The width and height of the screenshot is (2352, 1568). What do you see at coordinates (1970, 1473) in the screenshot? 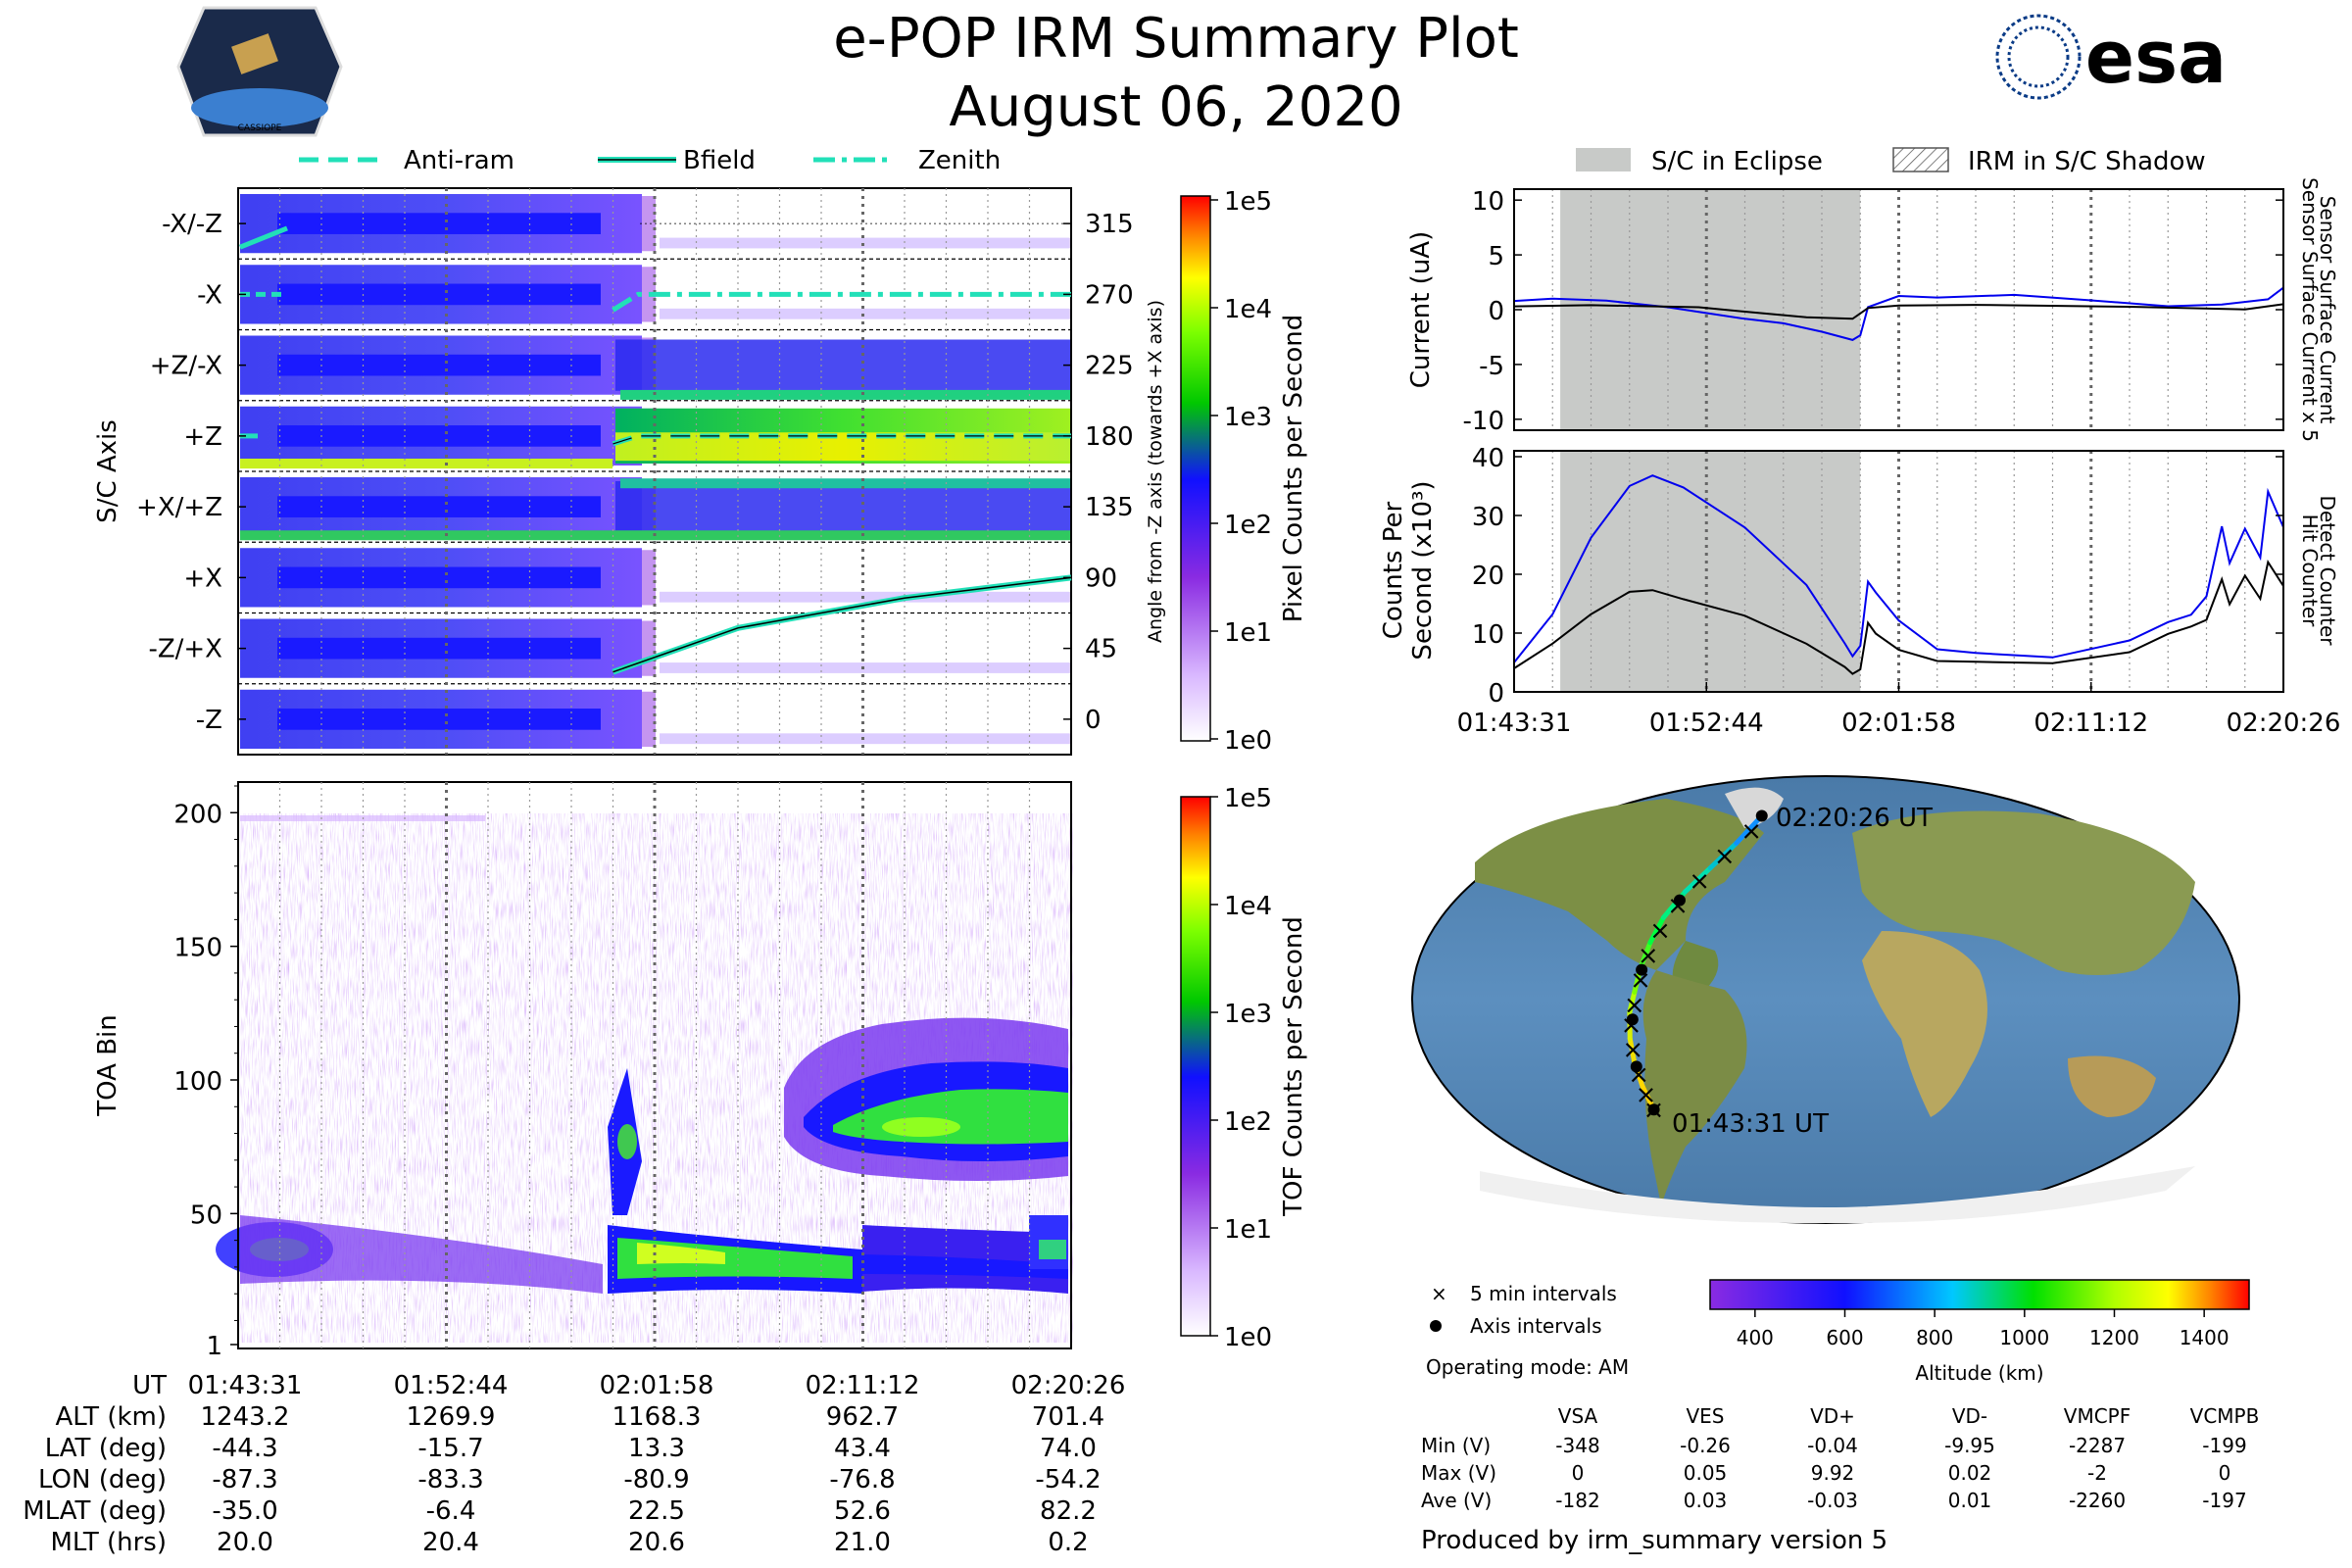
I see `voltage-cell: 0.02` at bounding box center [1970, 1473].